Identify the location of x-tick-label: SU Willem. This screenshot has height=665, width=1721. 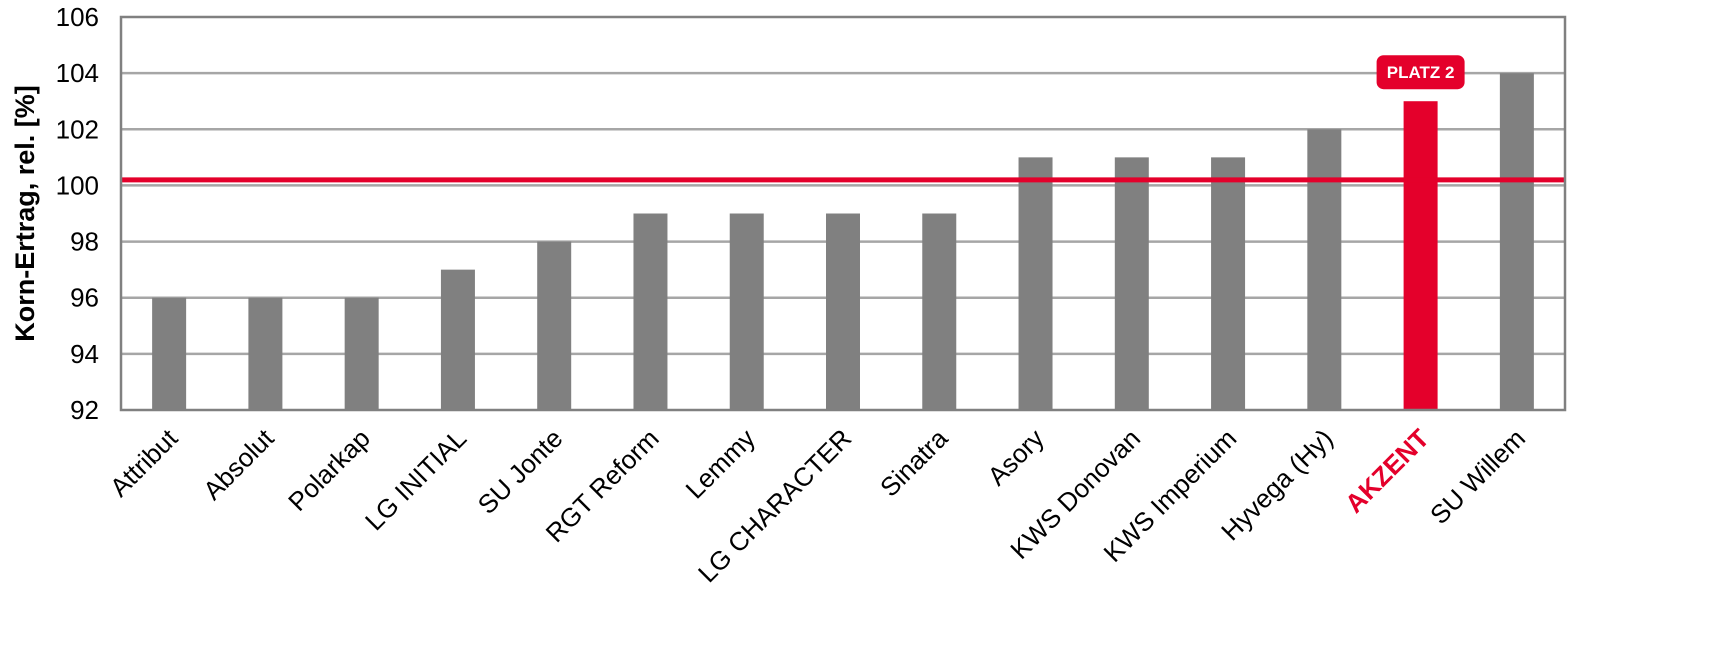
(1477, 476).